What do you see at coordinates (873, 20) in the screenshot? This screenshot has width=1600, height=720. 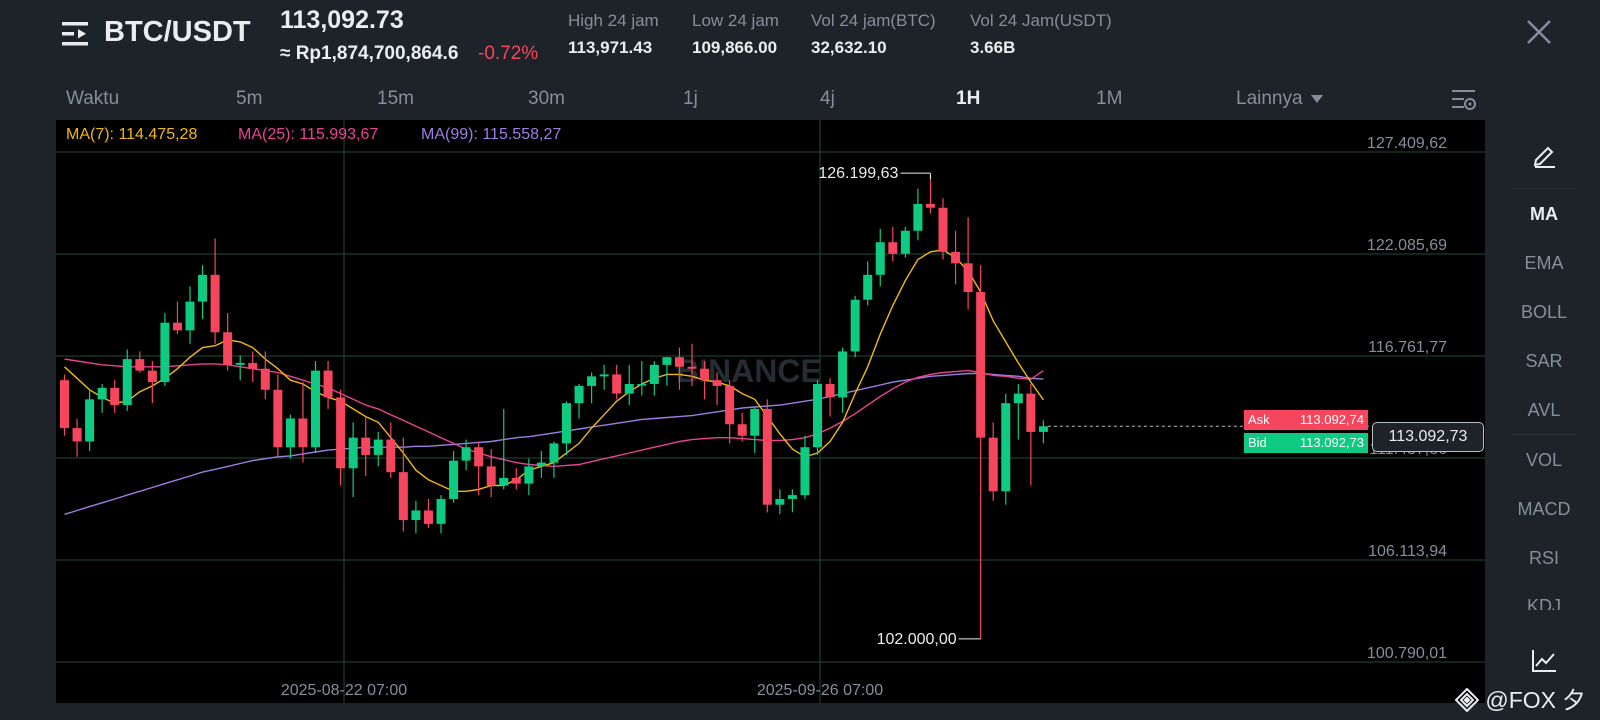 I see `stat-vol-btc-label: Vol 24 jam(BTC)` at bounding box center [873, 20].